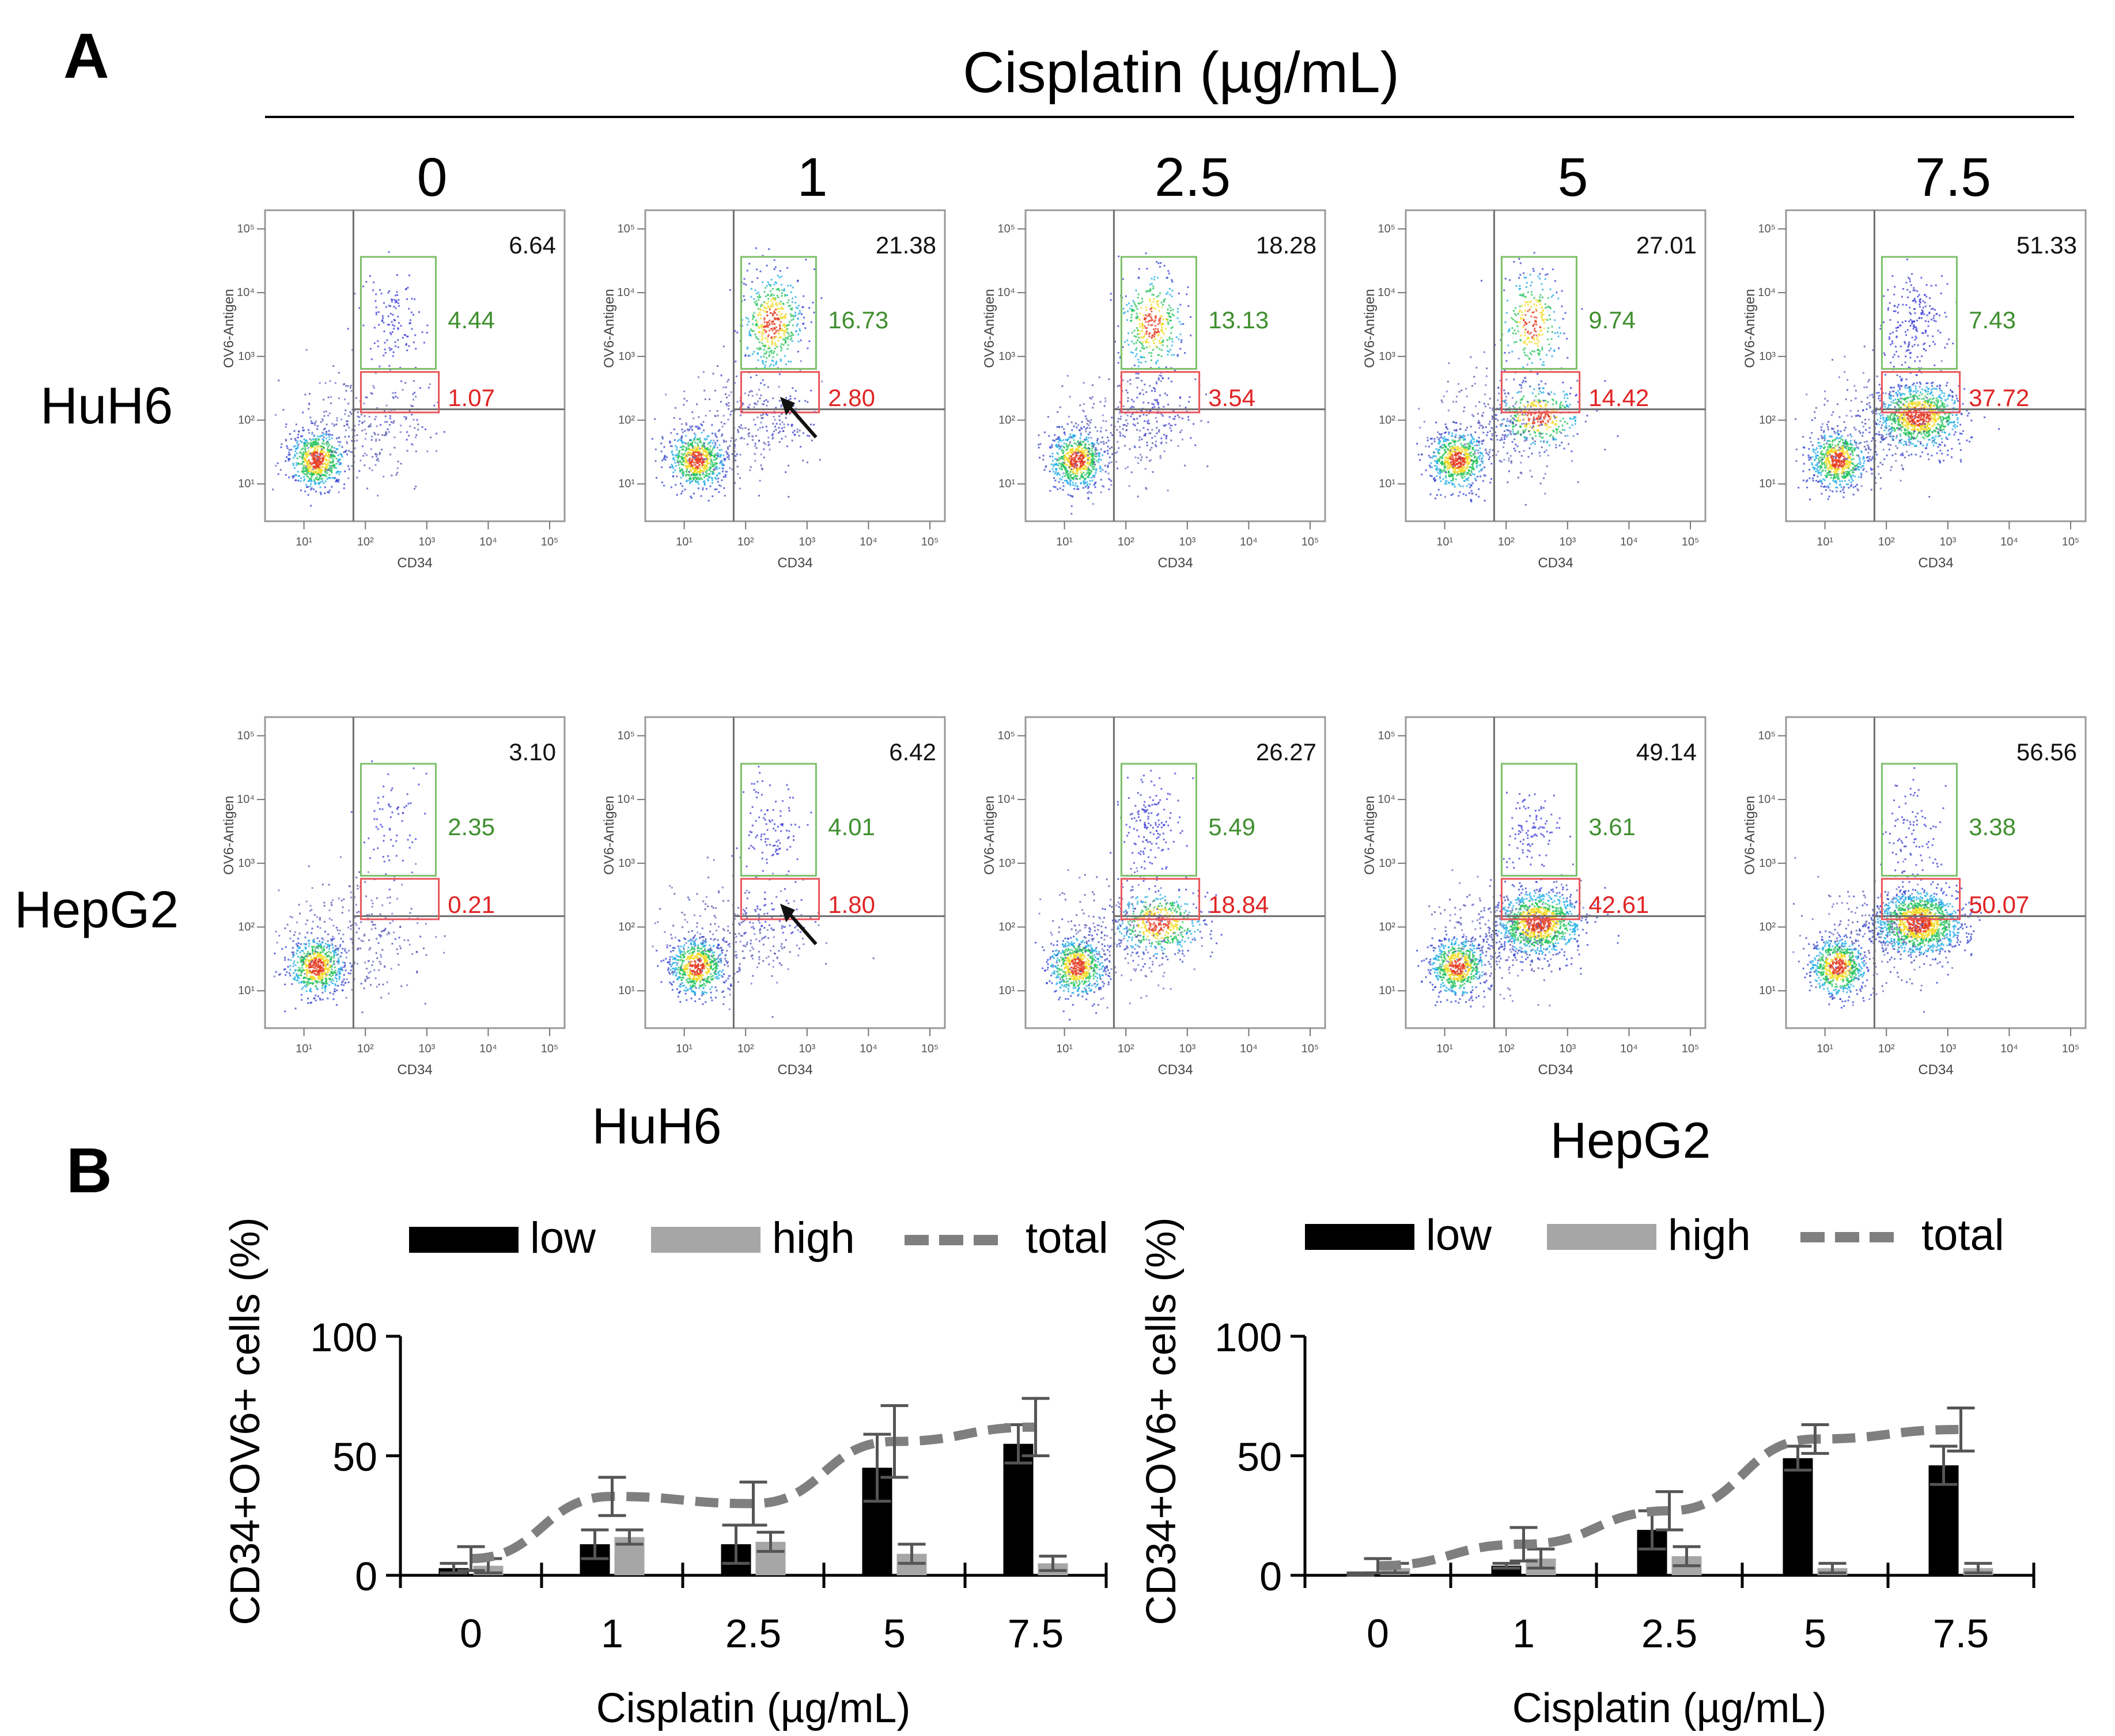  What do you see at coordinates (1175, 365) in the screenshot?
I see `plot-frame` at bounding box center [1175, 365].